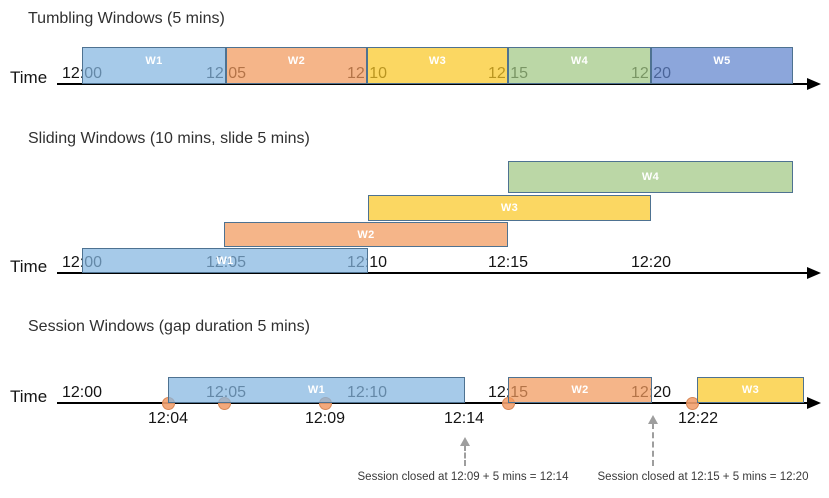  I want to click on tick-label: 12:15, so click(508, 262).